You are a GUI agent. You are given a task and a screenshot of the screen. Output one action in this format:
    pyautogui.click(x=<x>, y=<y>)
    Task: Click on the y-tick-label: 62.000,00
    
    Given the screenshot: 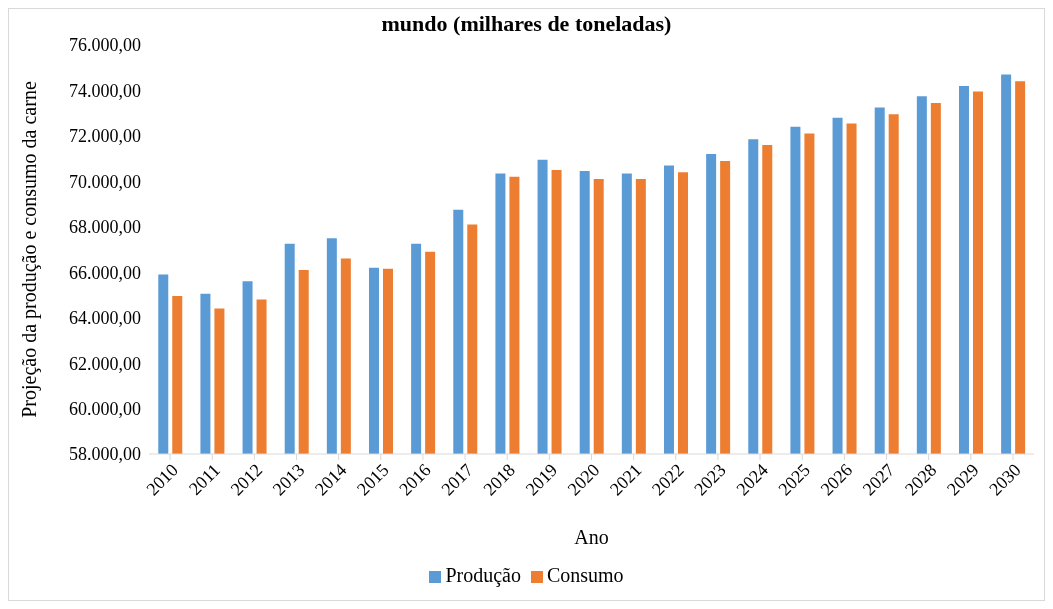 What is the action you would take?
    pyautogui.click(x=105, y=363)
    